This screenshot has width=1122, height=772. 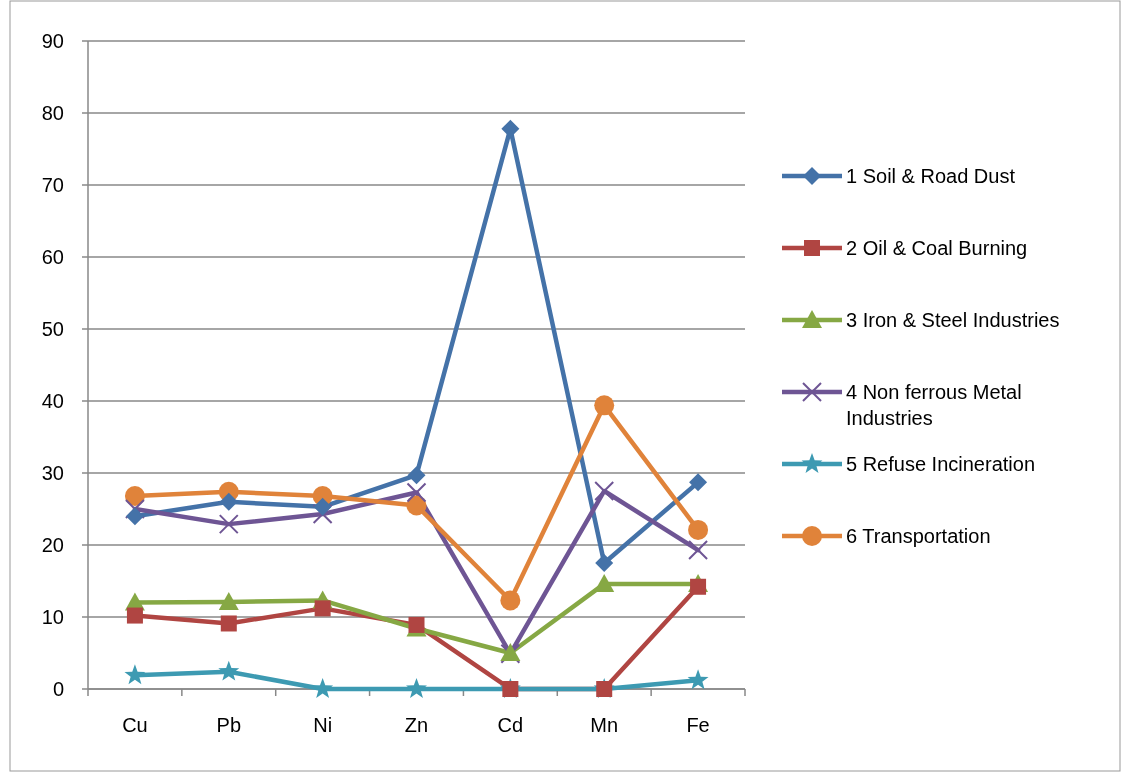 What do you see at coordinates (58, 689) in the screenshot?
I see `y-tick-label: 0` at bounding box center [58, 689].